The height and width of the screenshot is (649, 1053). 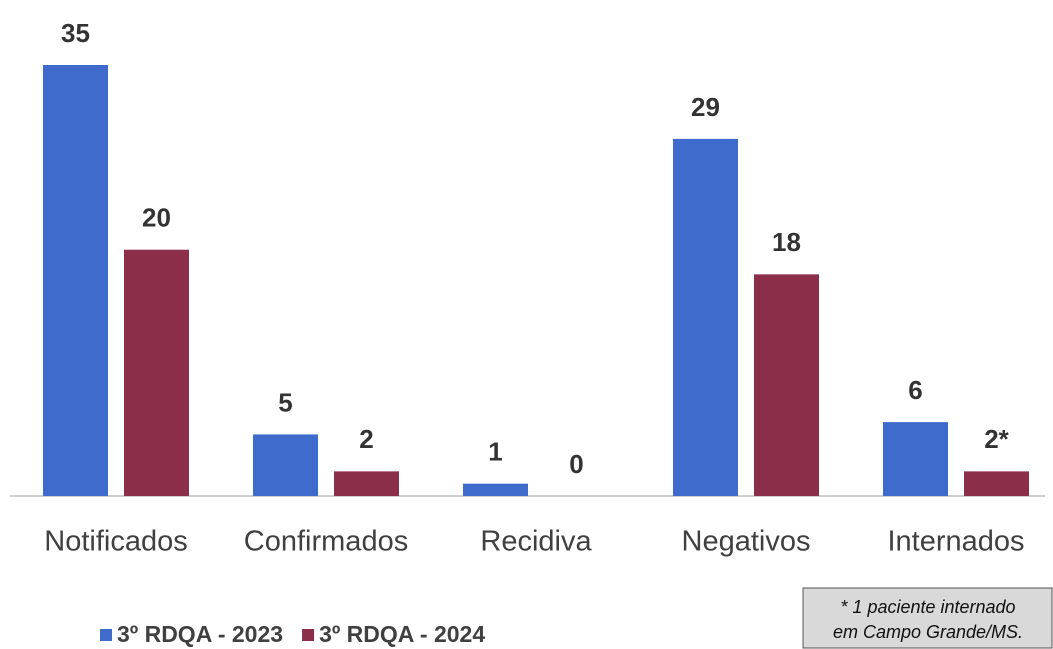 I want to click on value-label: 6, so click(x=915, y=390).